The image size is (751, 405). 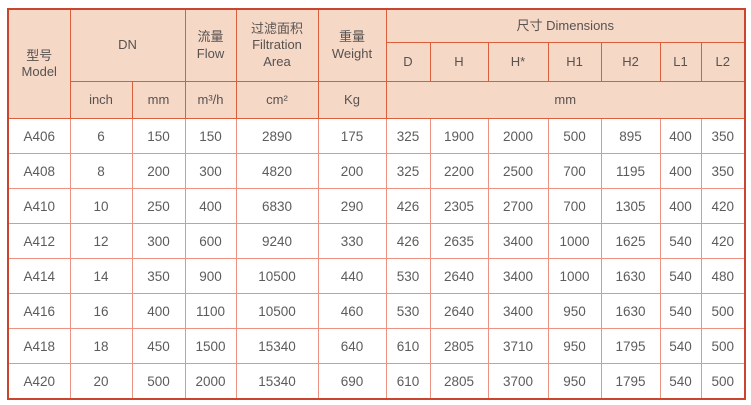 What do you see at coordinates (277, 136) in the screenshot?
I see `cell-value: 2890` at bounding box center [277, 136].